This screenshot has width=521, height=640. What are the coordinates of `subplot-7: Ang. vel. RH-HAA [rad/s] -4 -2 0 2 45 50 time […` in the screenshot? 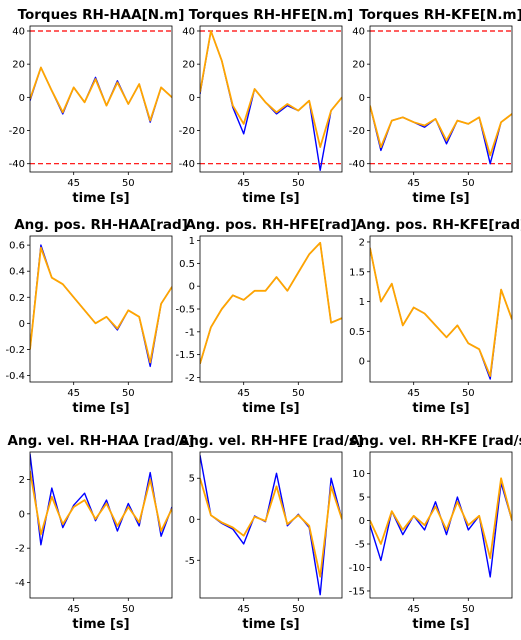 It's located at (101, 532).